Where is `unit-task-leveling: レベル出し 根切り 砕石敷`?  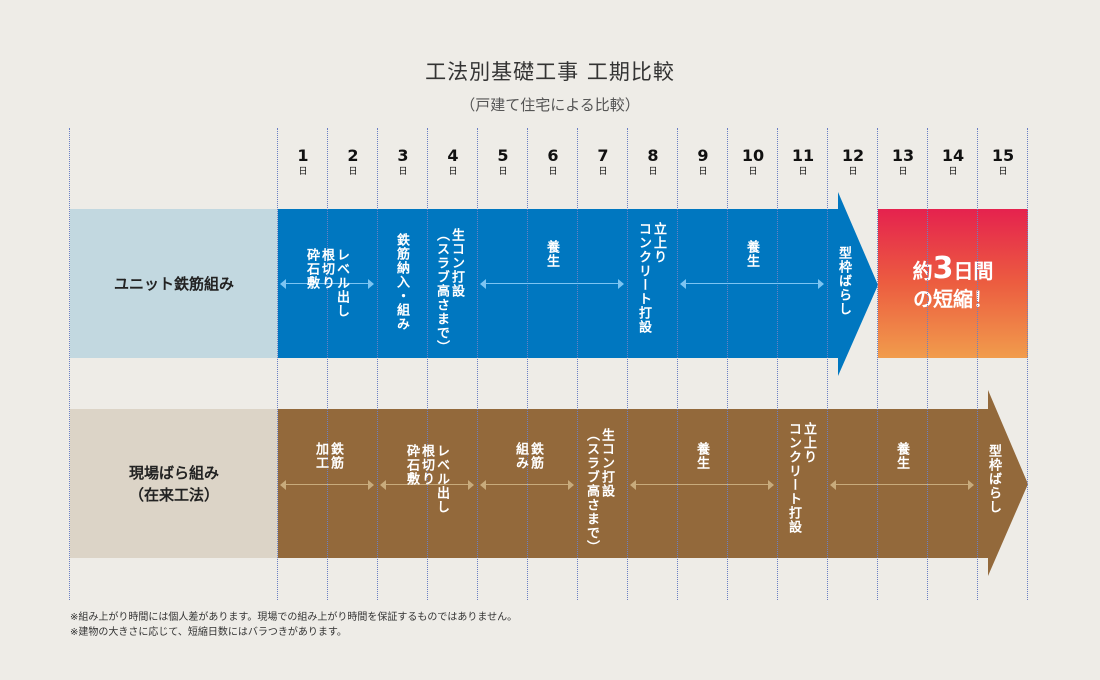 unit-task-leveling: レベル出し 根切り 砕石敷 is located at coordinates (326, 283).